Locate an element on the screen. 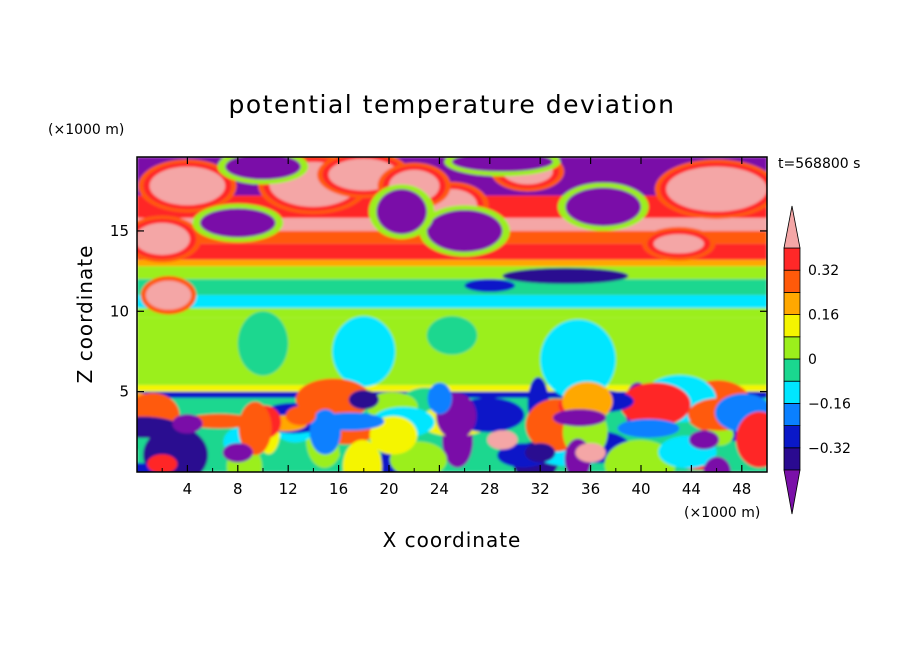 The image size is (904, 654). x-tick-label: 44 is located at coordinates (691, 489).